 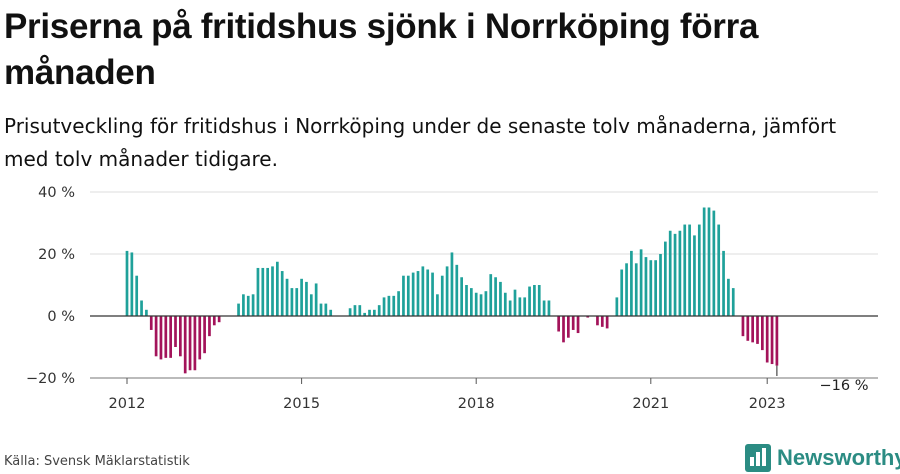 What do you see at coordinates (127, 404) in the screenshot?
I see `x-tick-label: 2012` at bounding box center [127, 404].